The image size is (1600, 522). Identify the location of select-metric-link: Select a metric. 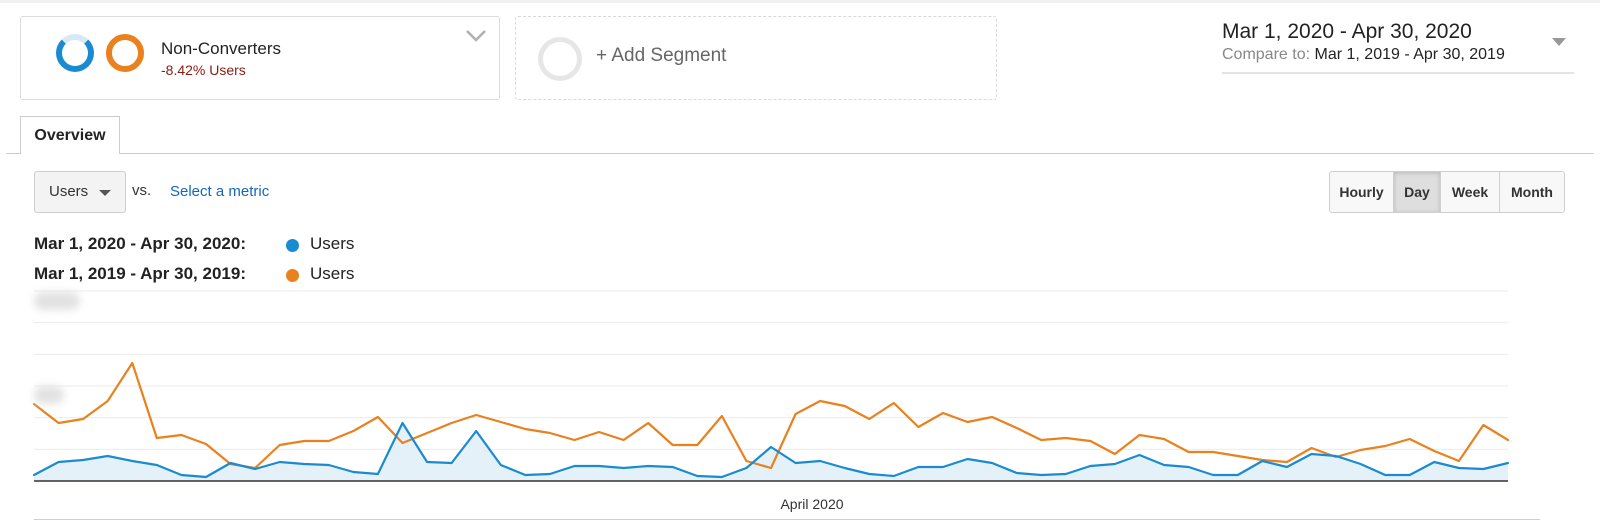
(220, 191).